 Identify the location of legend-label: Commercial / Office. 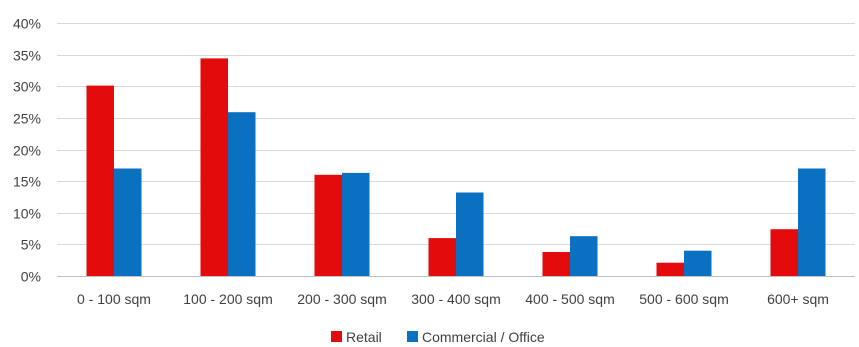
(483, 337).